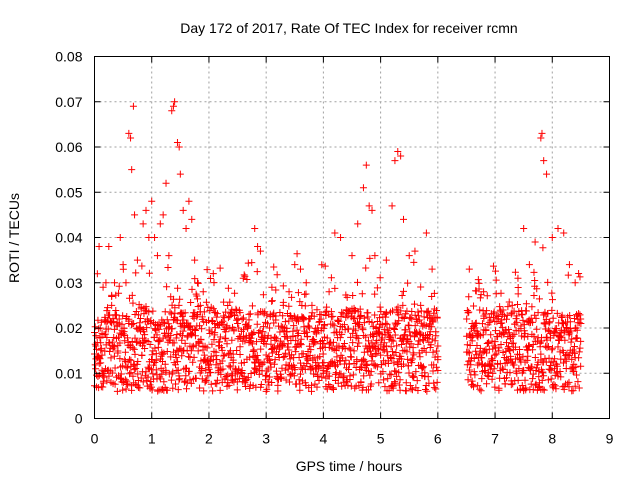 Image resolution: width=640 pixels, height=480 pixels. What do you see at coordinates (266, 439) in the screenshot?
I see `x-tick-label: 3` at bounding box center [266, 439].